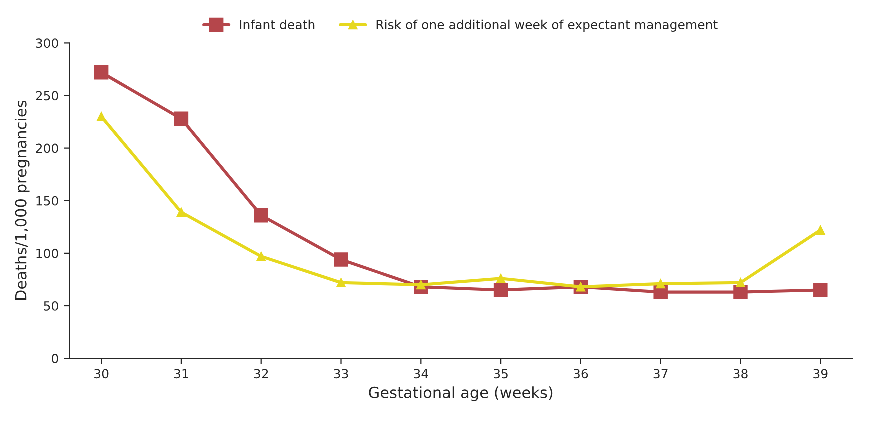 This screenshot has width=870, height=432. I want to click on x-axis-title: Gestational age (weeks), so click(461, 394).